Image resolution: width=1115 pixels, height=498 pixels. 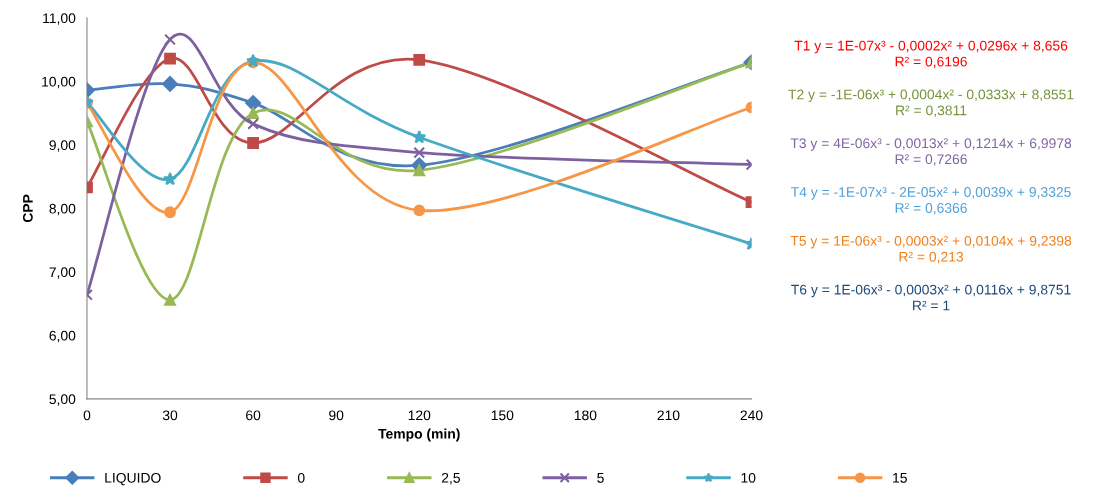 What do you see at coordinates (931, 249) in the screenshot?
I see `text: T5 y = 1E-06x³ - 0,0003x² + 0,0104x + 9,2398 R² = 0,213` at bounding box center [931, 249].